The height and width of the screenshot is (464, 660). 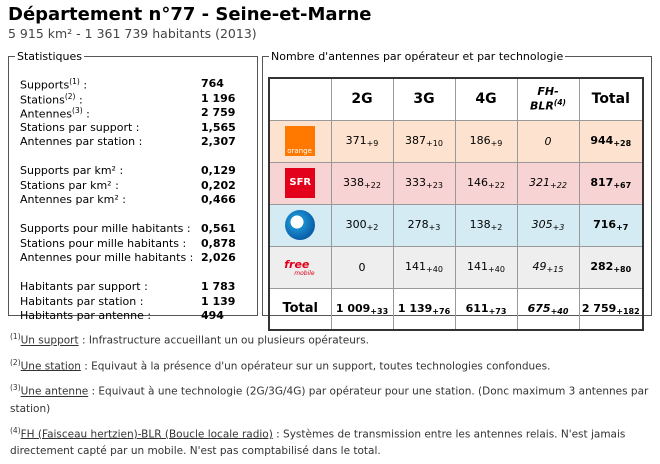 What do you see at coordinates (599, 308) in the screenshot?
I see `cell-value: 2 759` at bounding box center [599, 308].